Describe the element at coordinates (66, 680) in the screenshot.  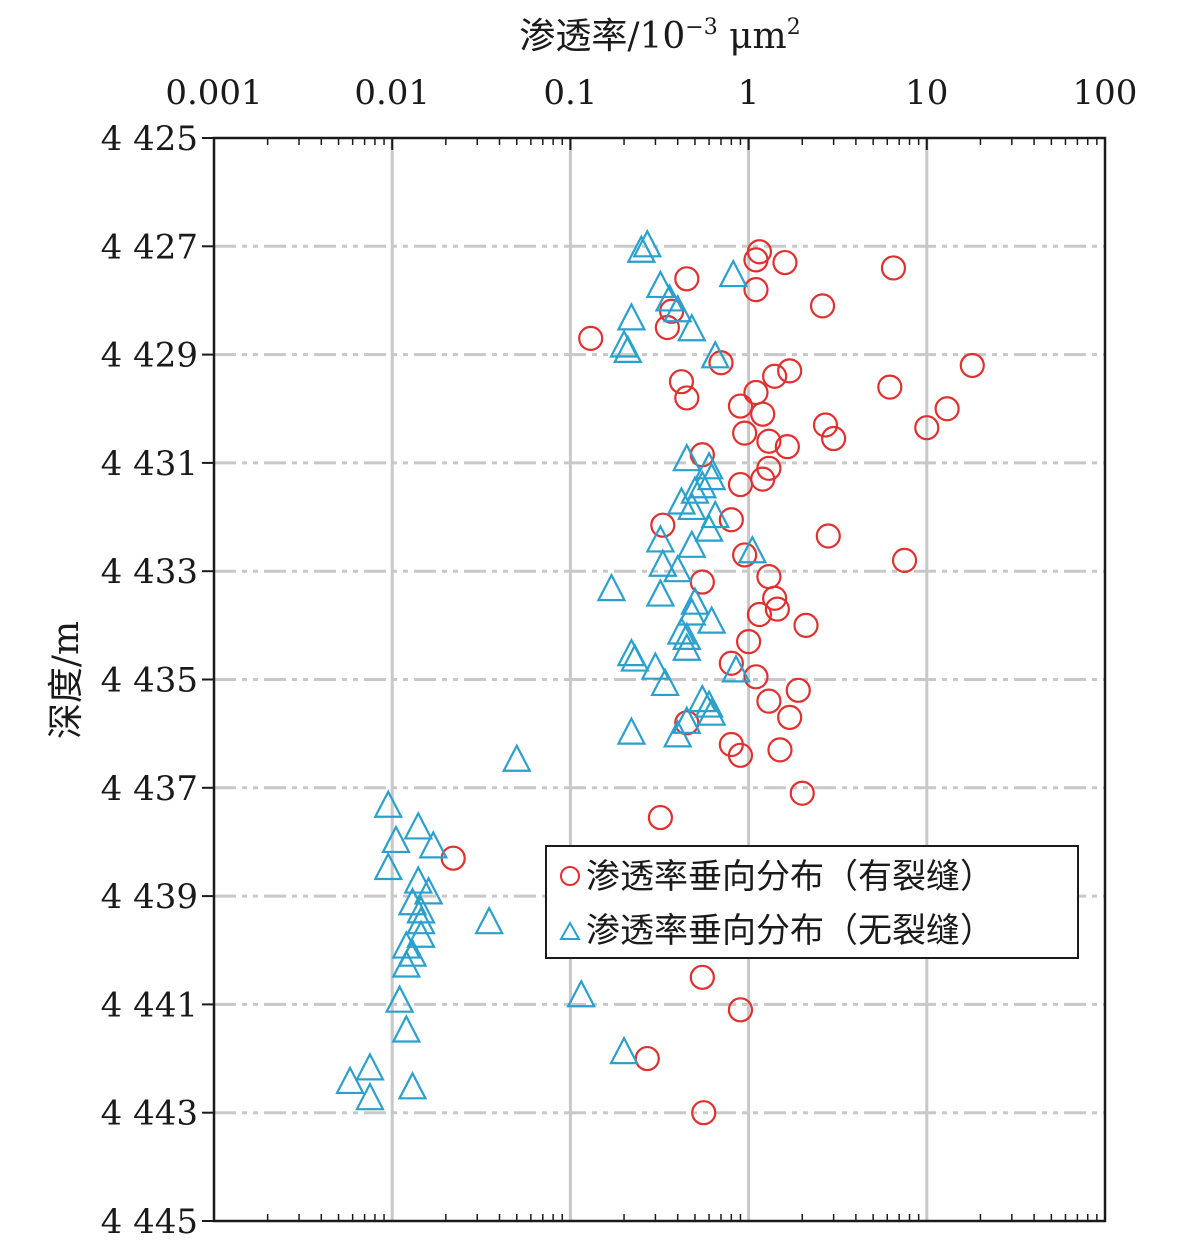
I see `y-axis-title: 深度/m` at that location.